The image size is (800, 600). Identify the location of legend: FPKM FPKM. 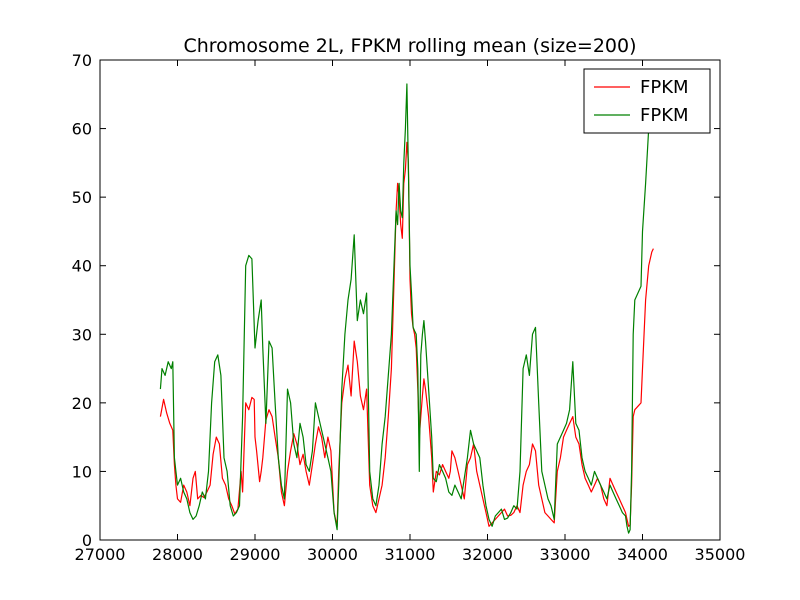
(647, 101).